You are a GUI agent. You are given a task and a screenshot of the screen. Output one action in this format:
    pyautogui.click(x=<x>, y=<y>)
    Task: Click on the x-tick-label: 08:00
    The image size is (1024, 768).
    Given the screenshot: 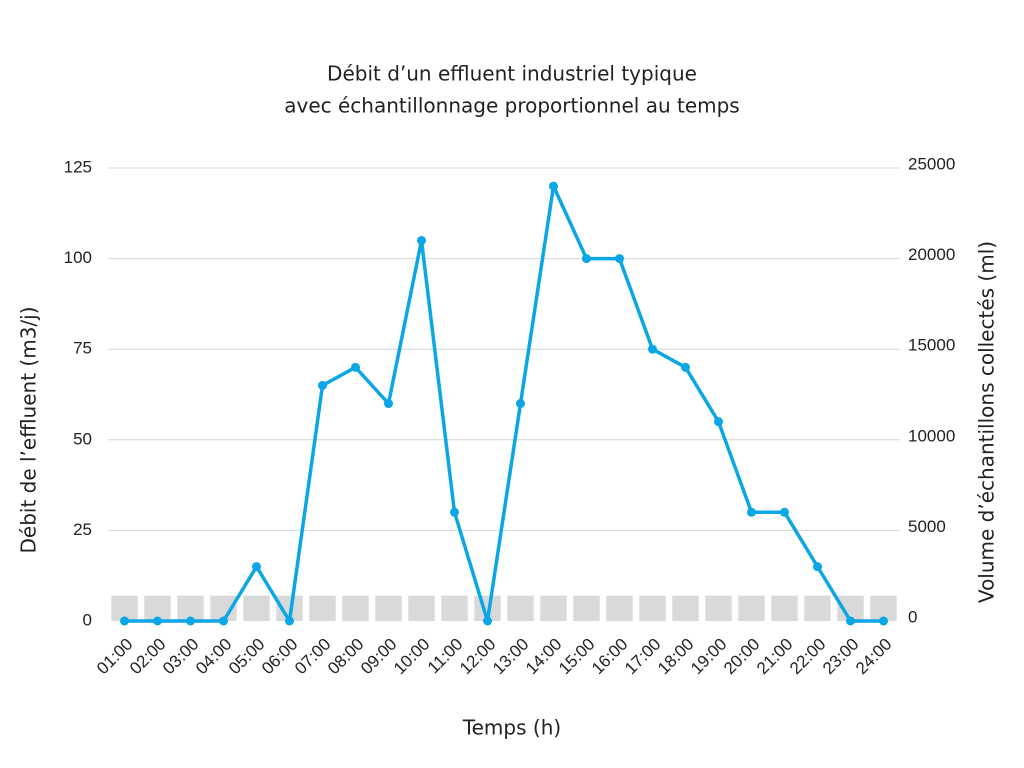 What is the action you would take?
    pyautogui.click(x=346, y=657)
    